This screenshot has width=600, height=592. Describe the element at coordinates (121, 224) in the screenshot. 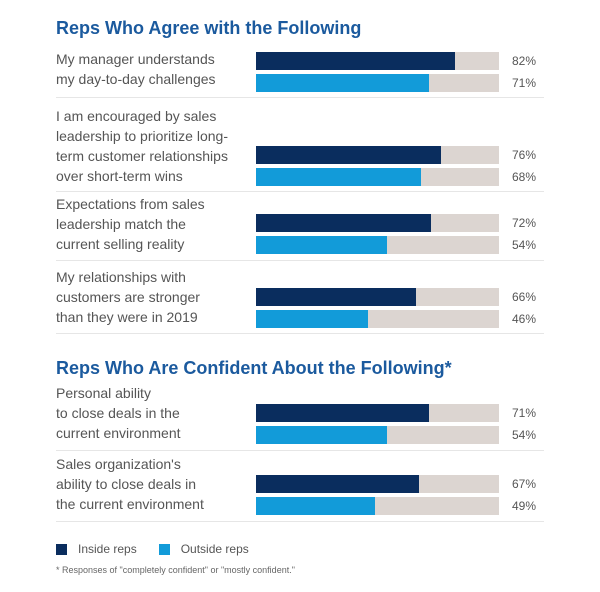

I see `row-label-line: leadership match the` at that location.